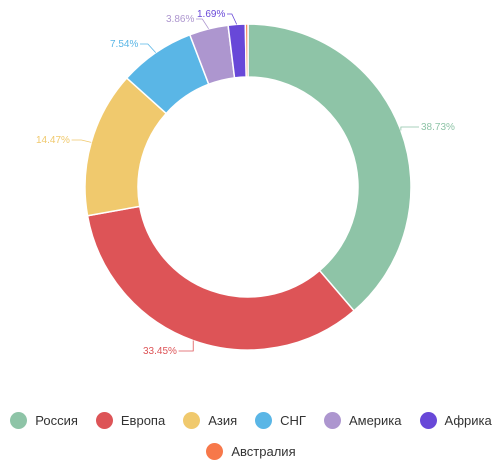 The height and width of the screenshot is (468, 502). Describe the element at coordinates (180, 19) in the screenshot. I see `label-america: 3.86%` at that location.